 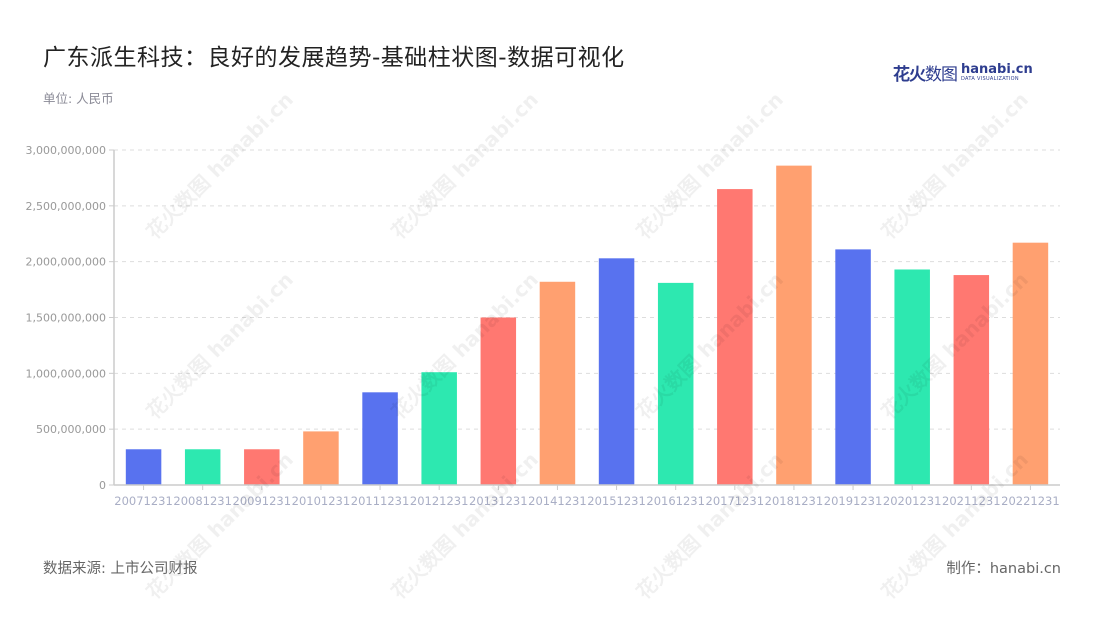 I want to click on y-tick-label: 3,000,000,000, so click(x=66, y=150).